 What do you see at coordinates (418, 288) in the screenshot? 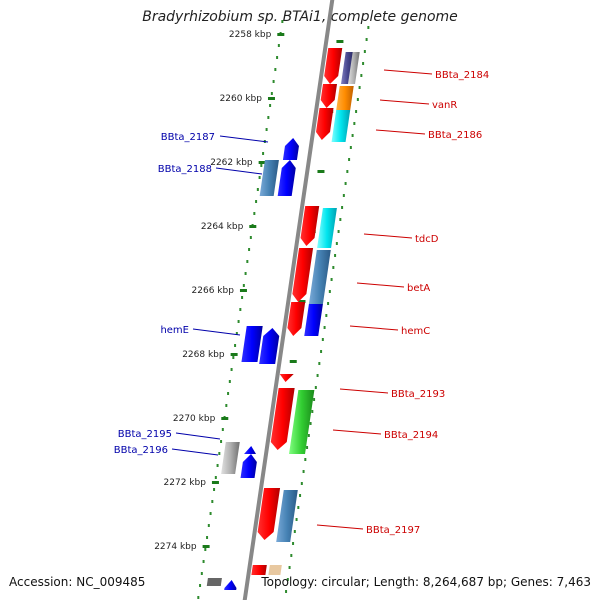
I see `gene-label: betA` at bounding box center [418, 288].